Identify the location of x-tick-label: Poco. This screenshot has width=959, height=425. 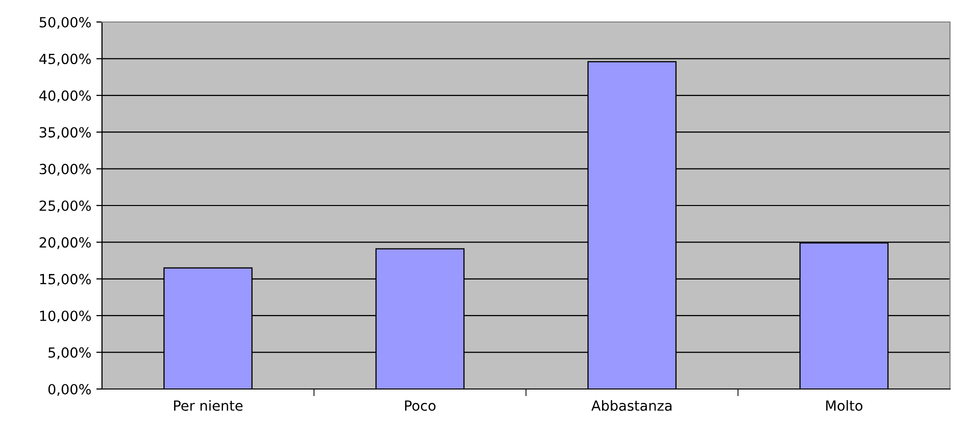
(420, 405).